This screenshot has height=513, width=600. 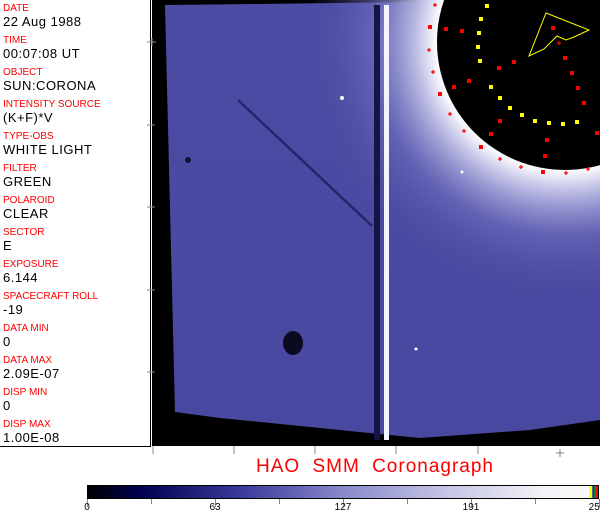 What do you see at coordinates (20, 168) in the screenshot?
I see `field-label: FILTER` at bounding box center [20, 168].